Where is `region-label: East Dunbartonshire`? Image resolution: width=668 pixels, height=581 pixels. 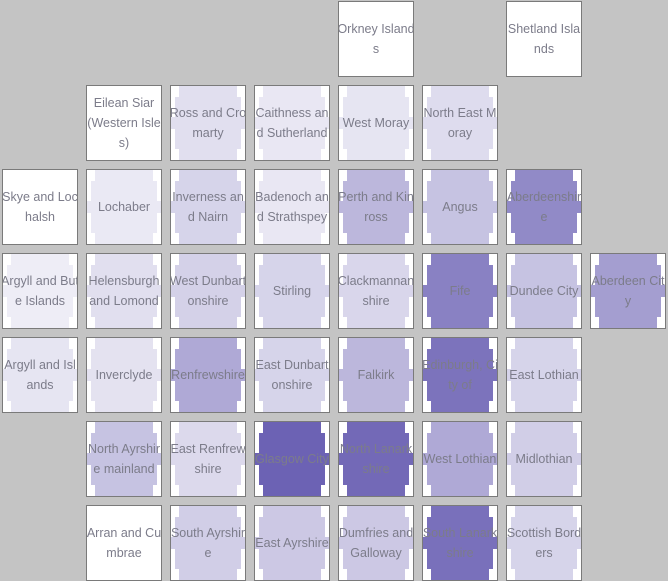
region-label: East Dunbartonshire is located at coordinates (292, 375).